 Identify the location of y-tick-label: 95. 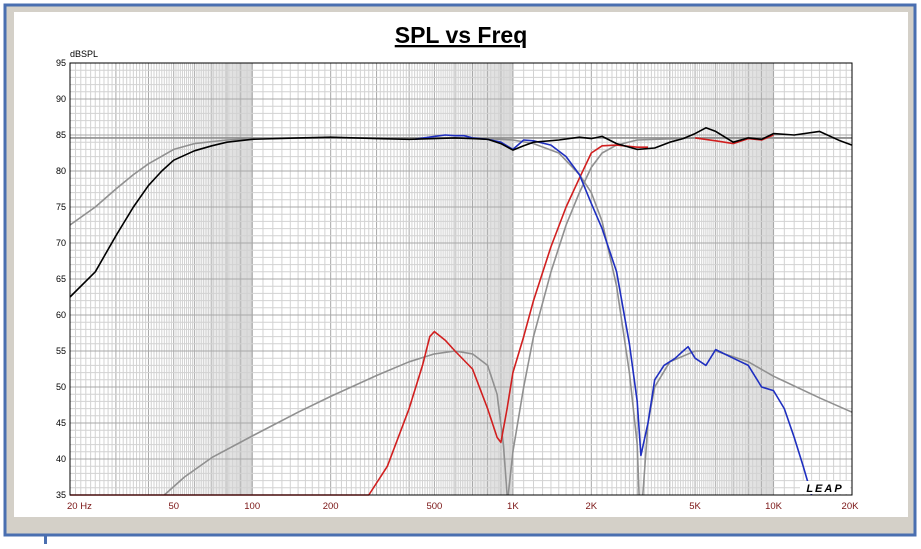
(61, 63).